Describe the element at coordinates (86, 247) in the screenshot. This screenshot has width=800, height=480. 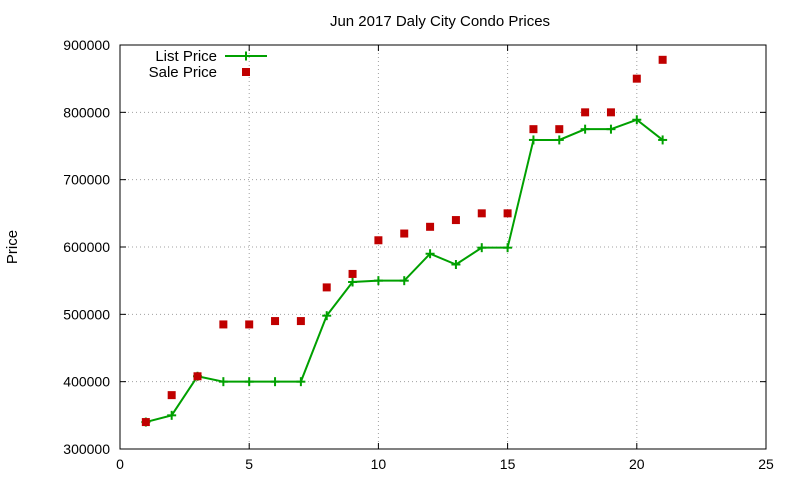
I see `y-tick-label: 600000` at that location.